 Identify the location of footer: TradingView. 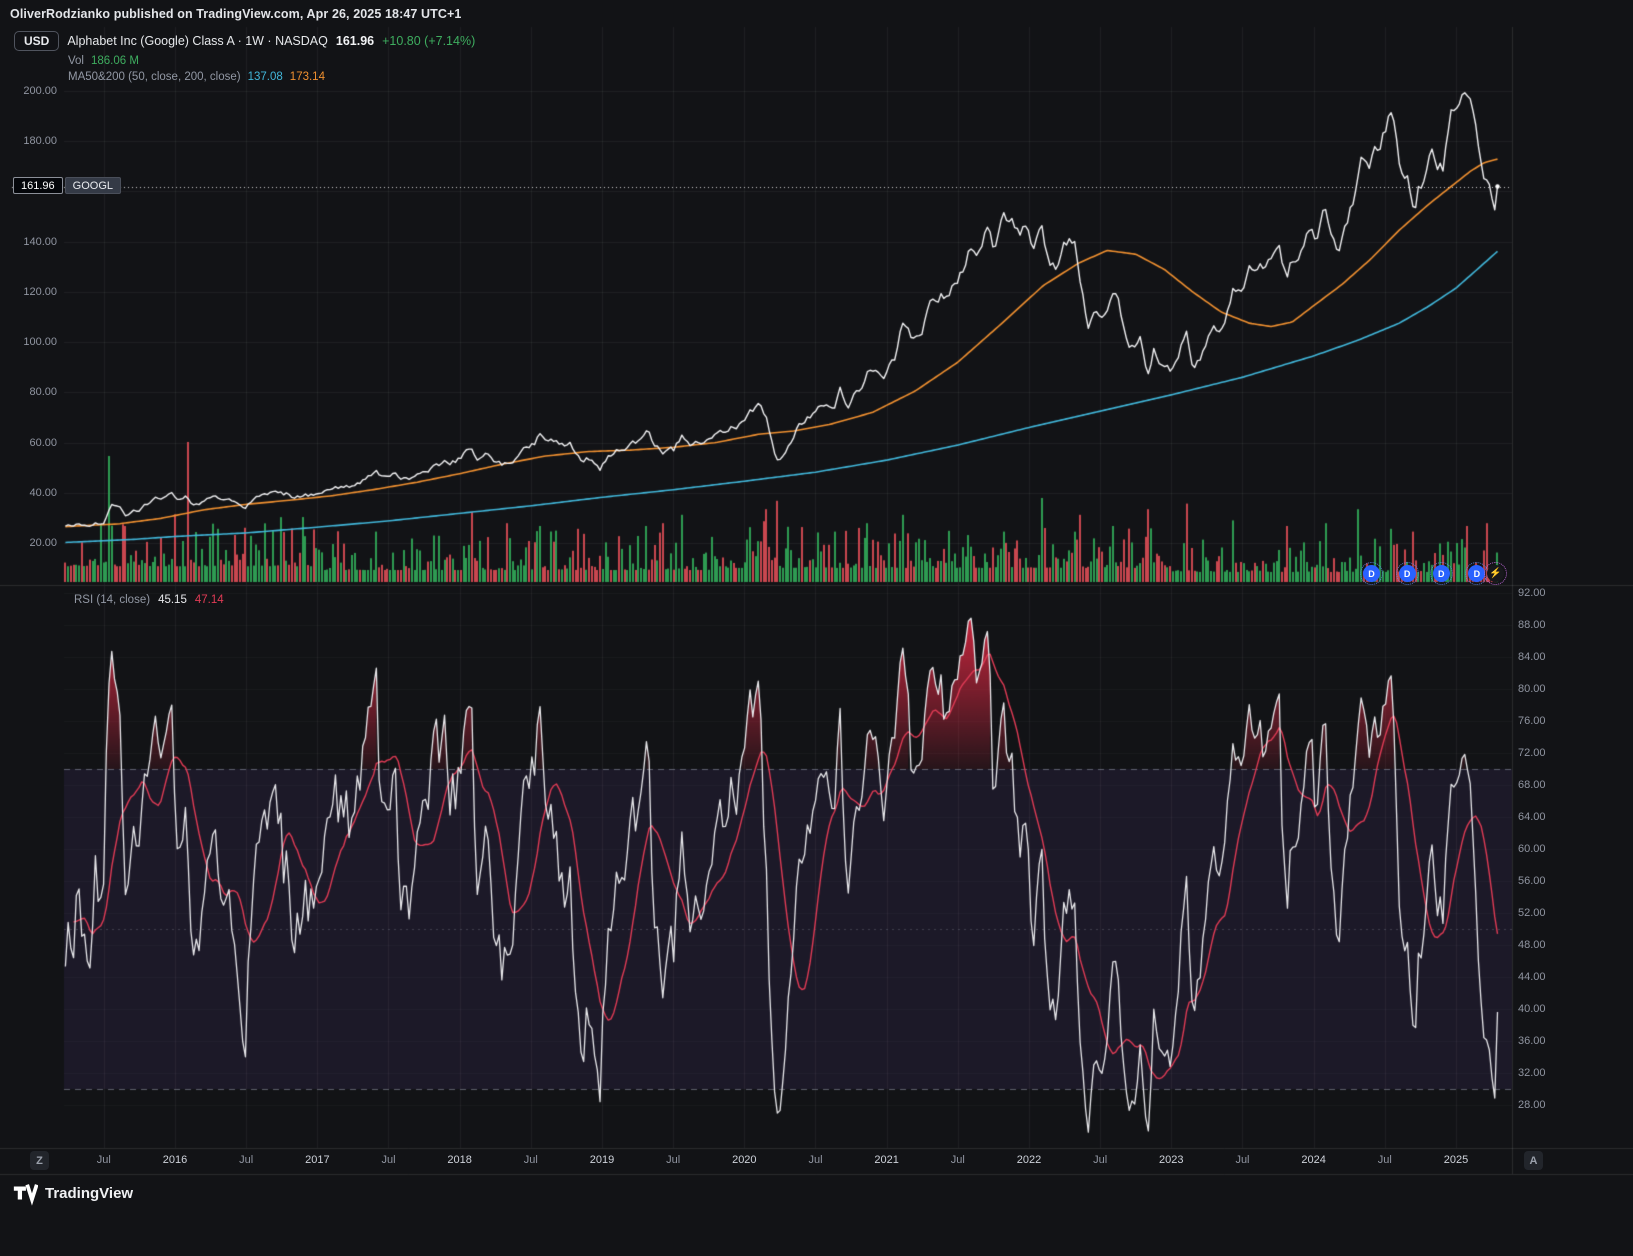
(72, 1193).